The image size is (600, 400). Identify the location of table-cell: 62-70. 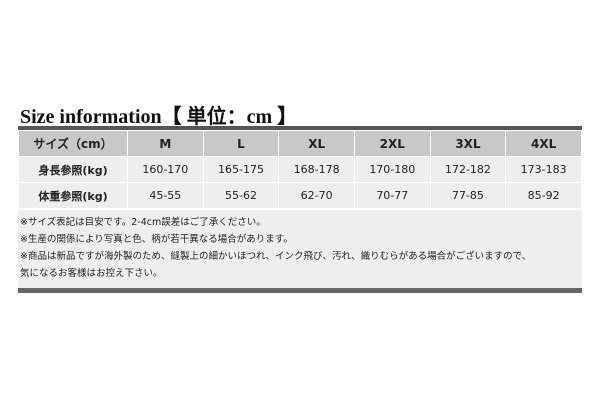
(316, 195).